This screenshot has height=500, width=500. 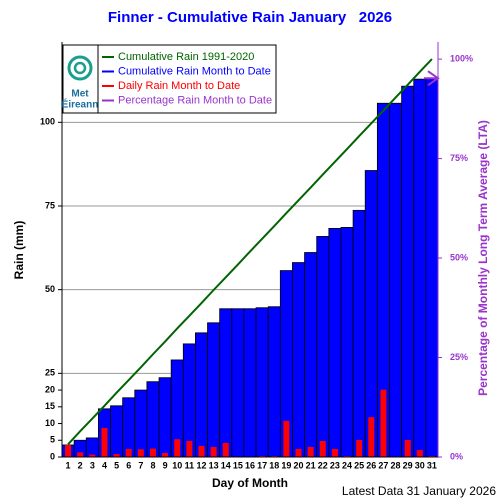 I want to click on y-tick-label: 20, so click(x=50, y=389).